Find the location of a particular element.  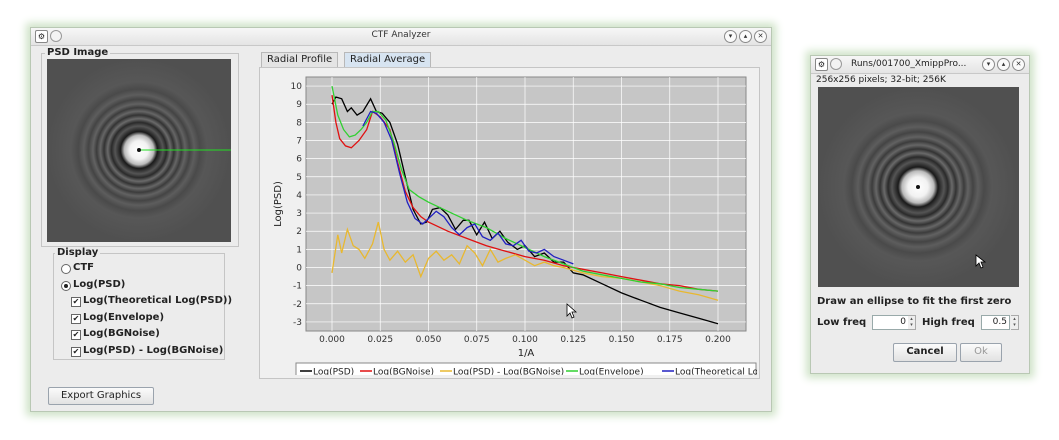

psd-image is located at coordinates (139, 150).